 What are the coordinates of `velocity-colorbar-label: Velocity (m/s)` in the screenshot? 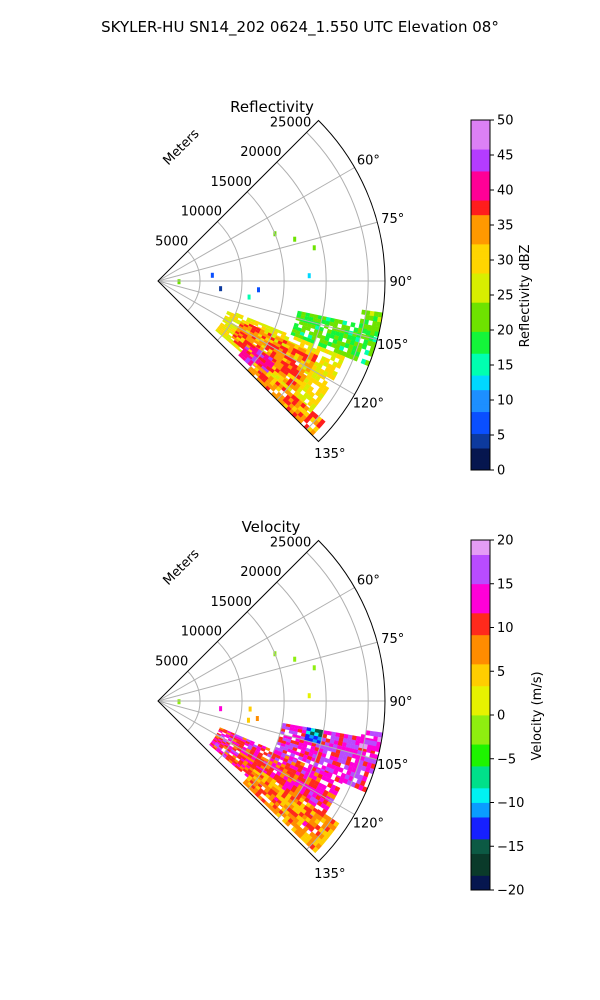 It's located at (537, 715).